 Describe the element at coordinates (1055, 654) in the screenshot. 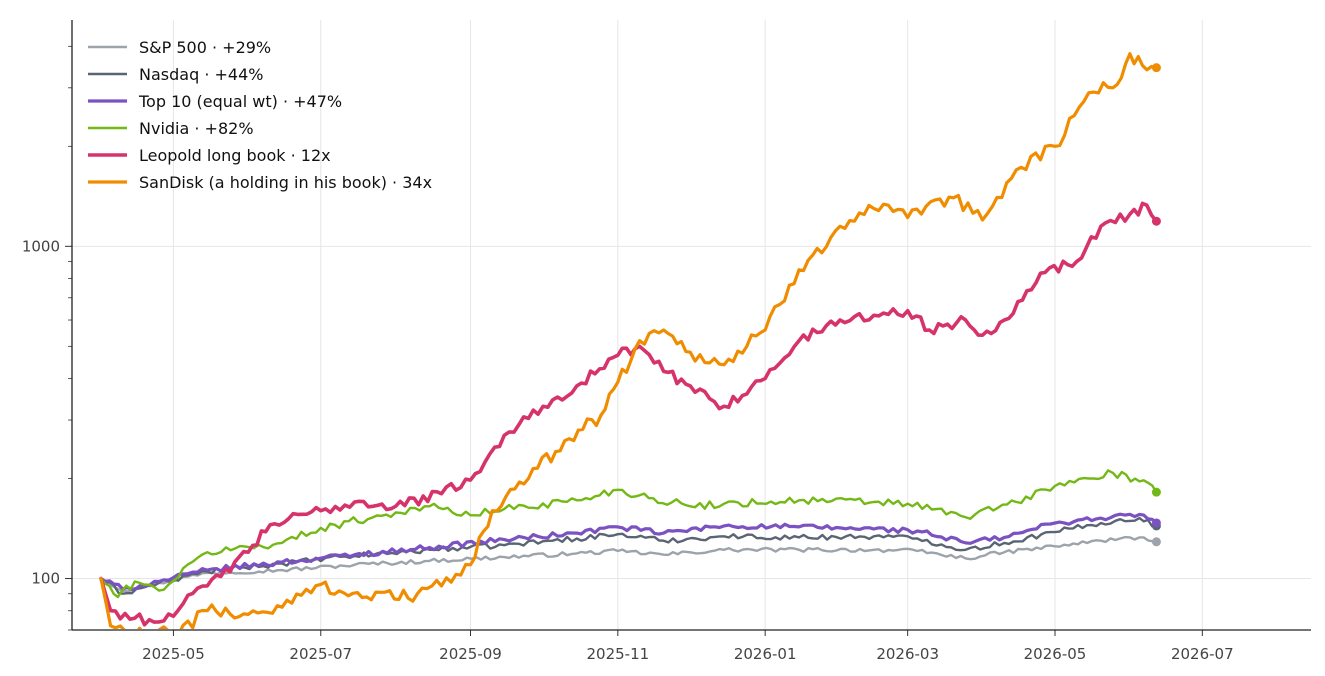

I see `x-tick-label: 2026-05` at that location.